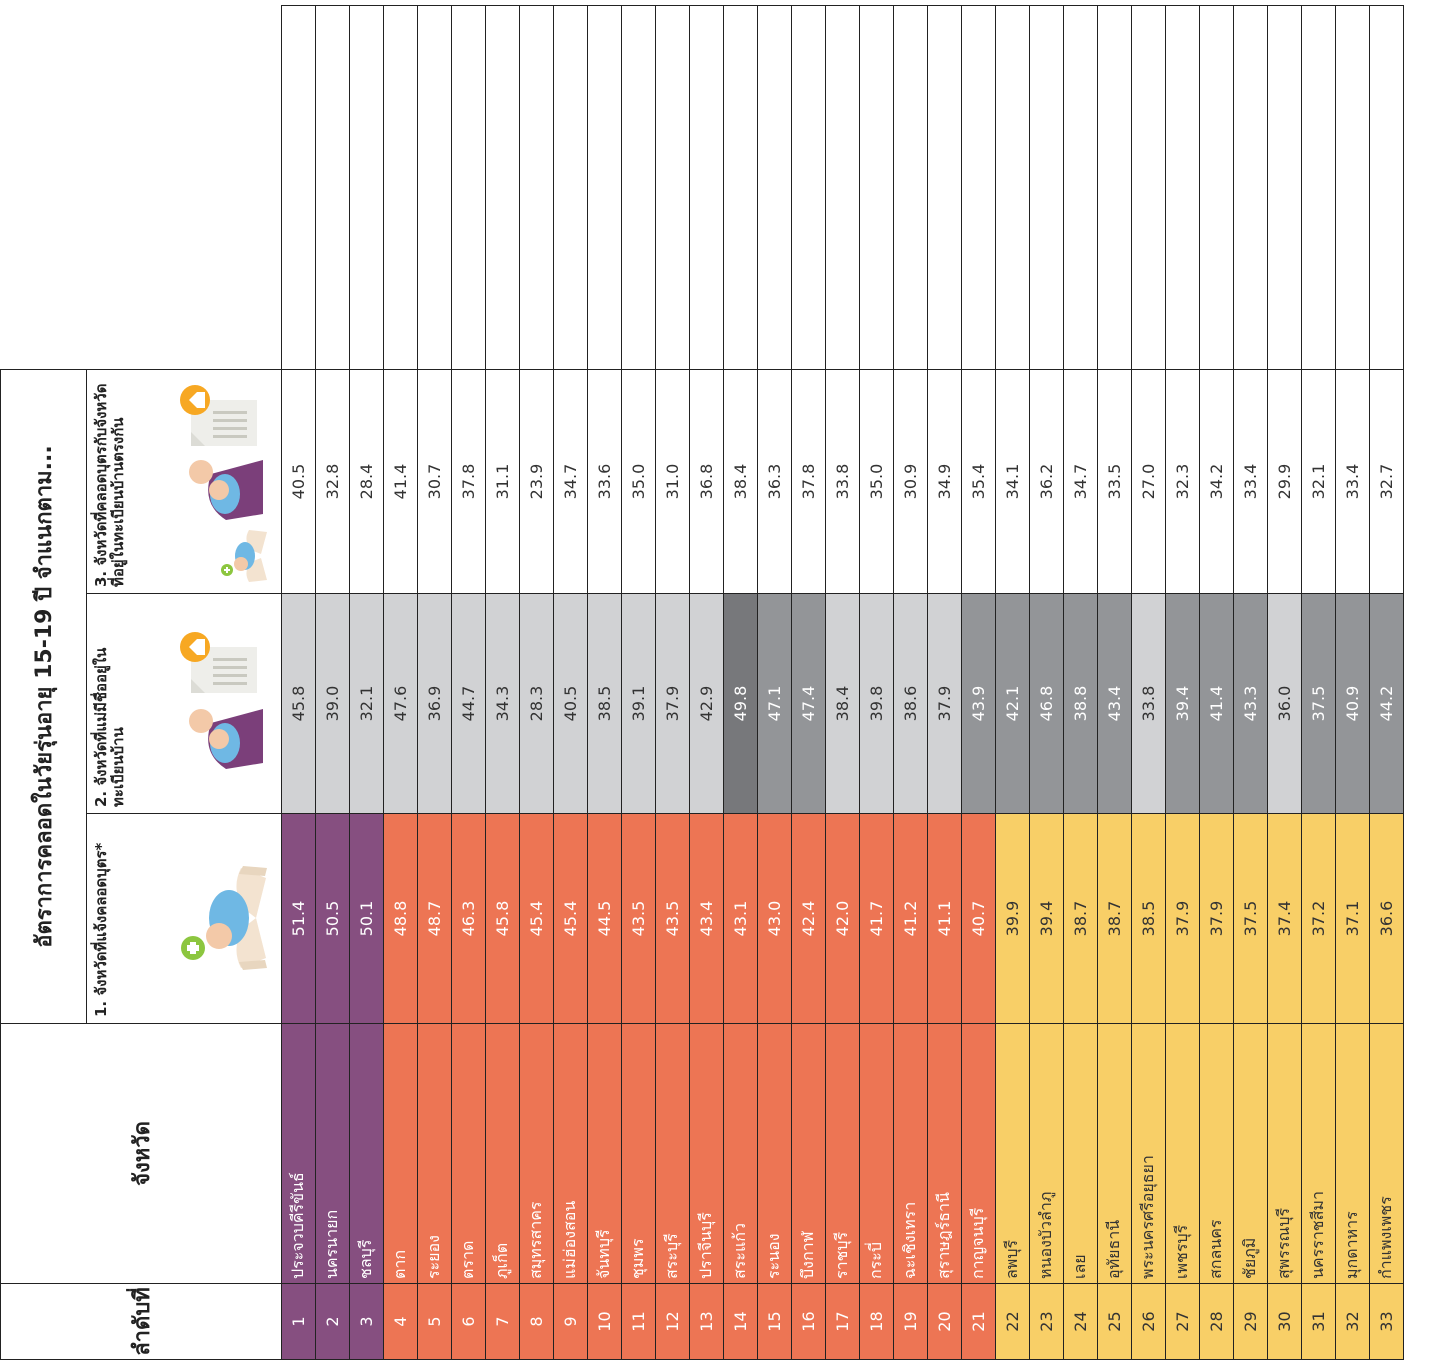  I want to click on table-row: 27 เพชรบุรี 37.9 39.4 32.3, so click(1182, 682).